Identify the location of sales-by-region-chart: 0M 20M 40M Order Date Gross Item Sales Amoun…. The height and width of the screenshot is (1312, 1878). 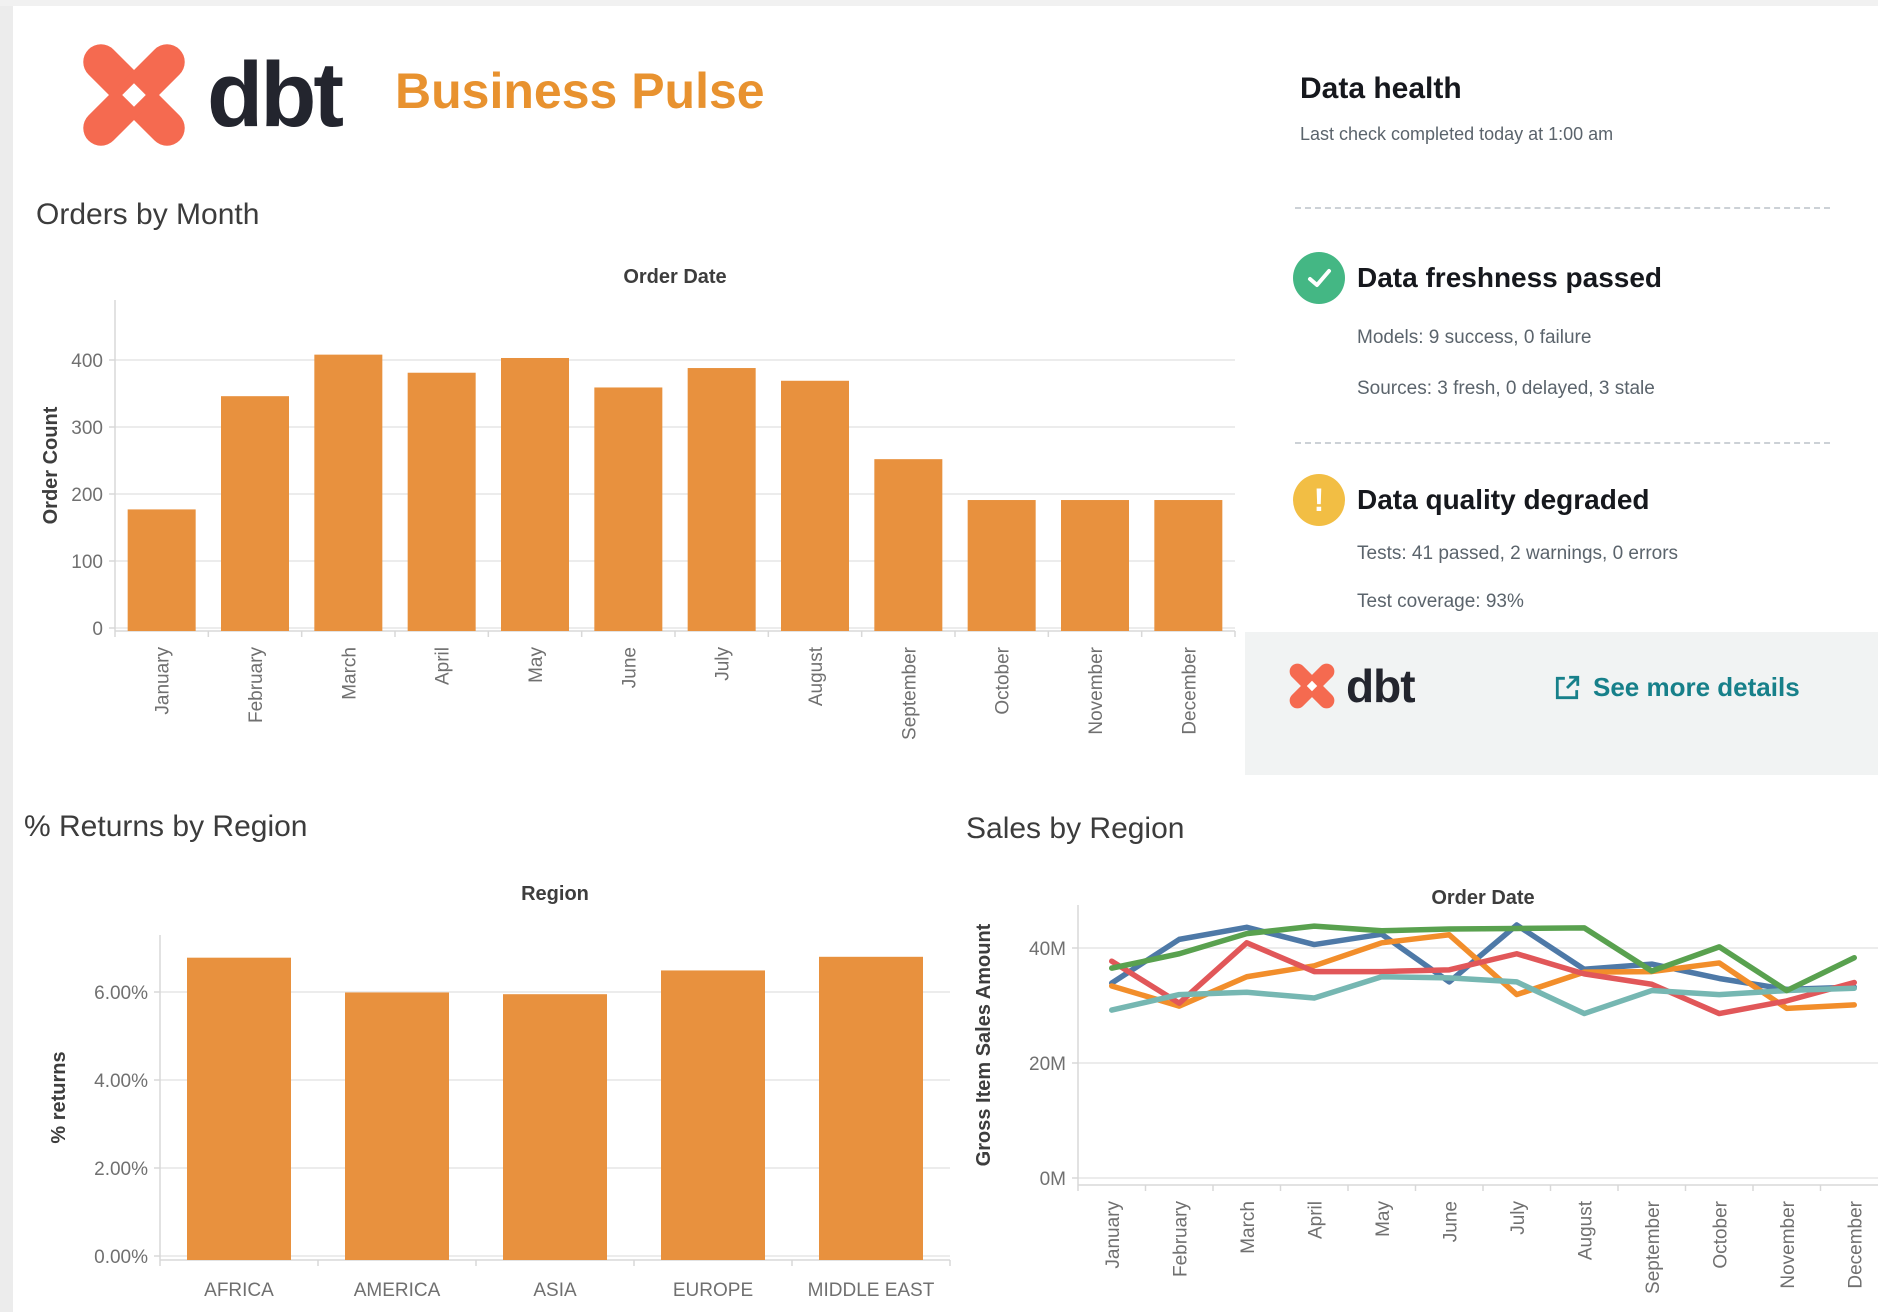
(1425, 1090).